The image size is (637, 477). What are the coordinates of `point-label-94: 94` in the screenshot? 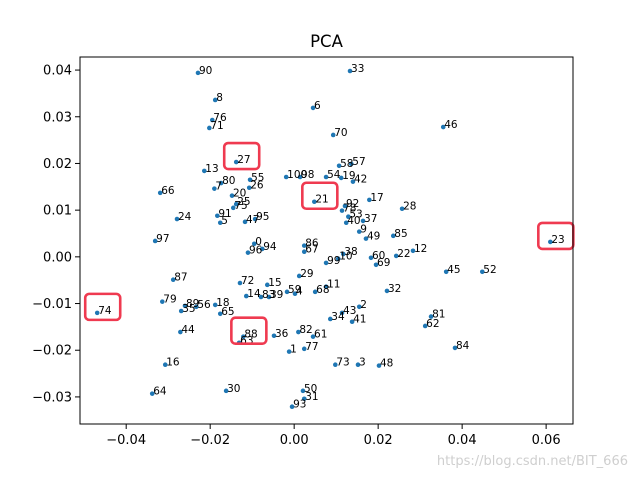 It's located at (270, 247).